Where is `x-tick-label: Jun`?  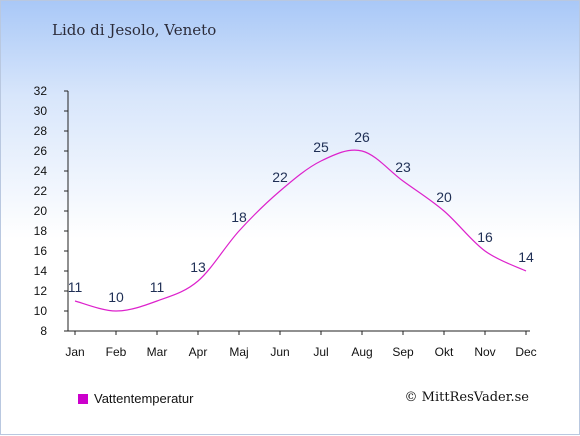
x-tick-label: Jun is located at coordinates (279, 352).